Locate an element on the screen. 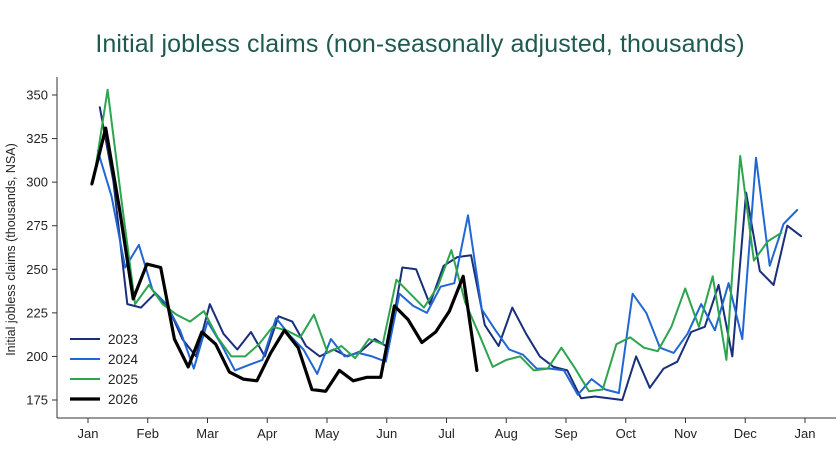 This screenshot has width=840, height=472. y-tick-label: 200 is located at coordinates (37, 356).